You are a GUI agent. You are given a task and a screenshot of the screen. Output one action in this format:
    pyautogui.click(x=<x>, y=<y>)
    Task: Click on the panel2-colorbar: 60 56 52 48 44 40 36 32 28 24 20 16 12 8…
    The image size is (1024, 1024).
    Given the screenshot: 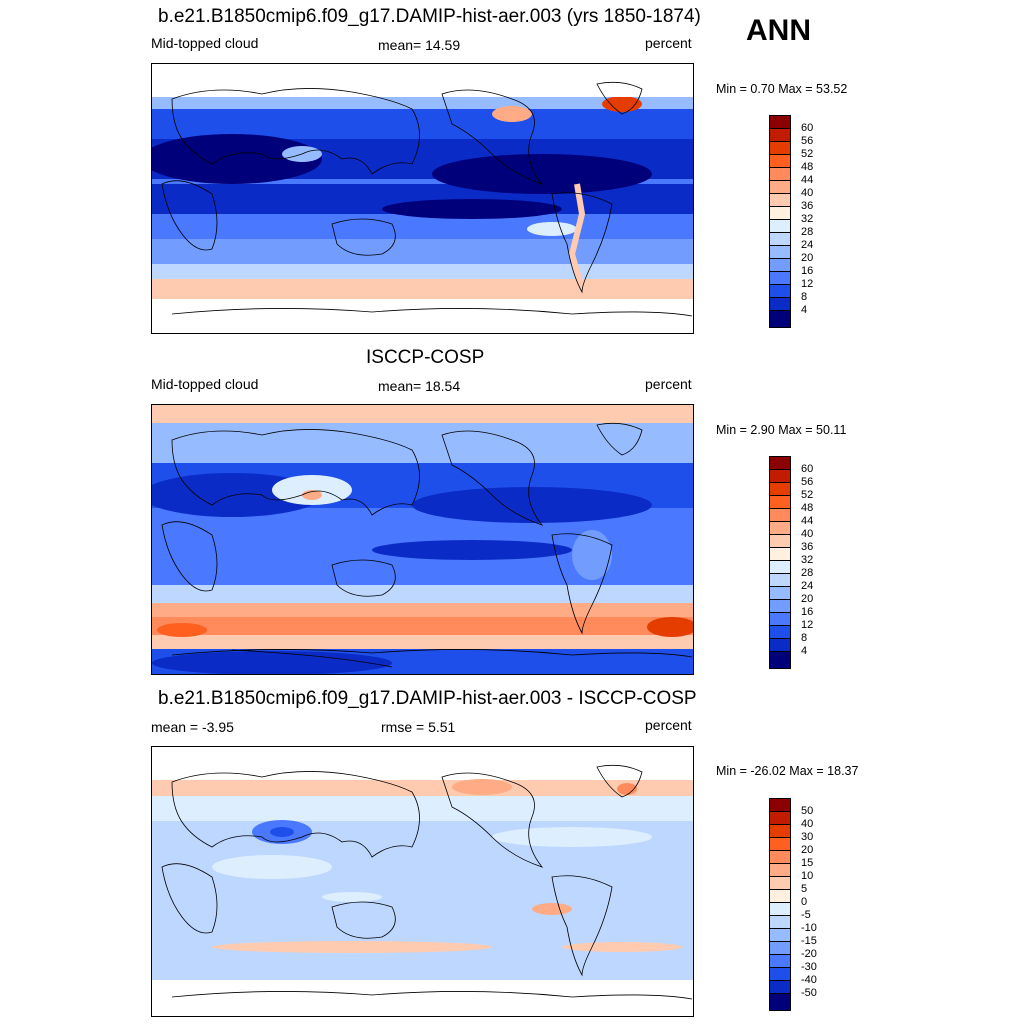 What is the action you would take?
    pyautogui.click(x=791, y=562)
    